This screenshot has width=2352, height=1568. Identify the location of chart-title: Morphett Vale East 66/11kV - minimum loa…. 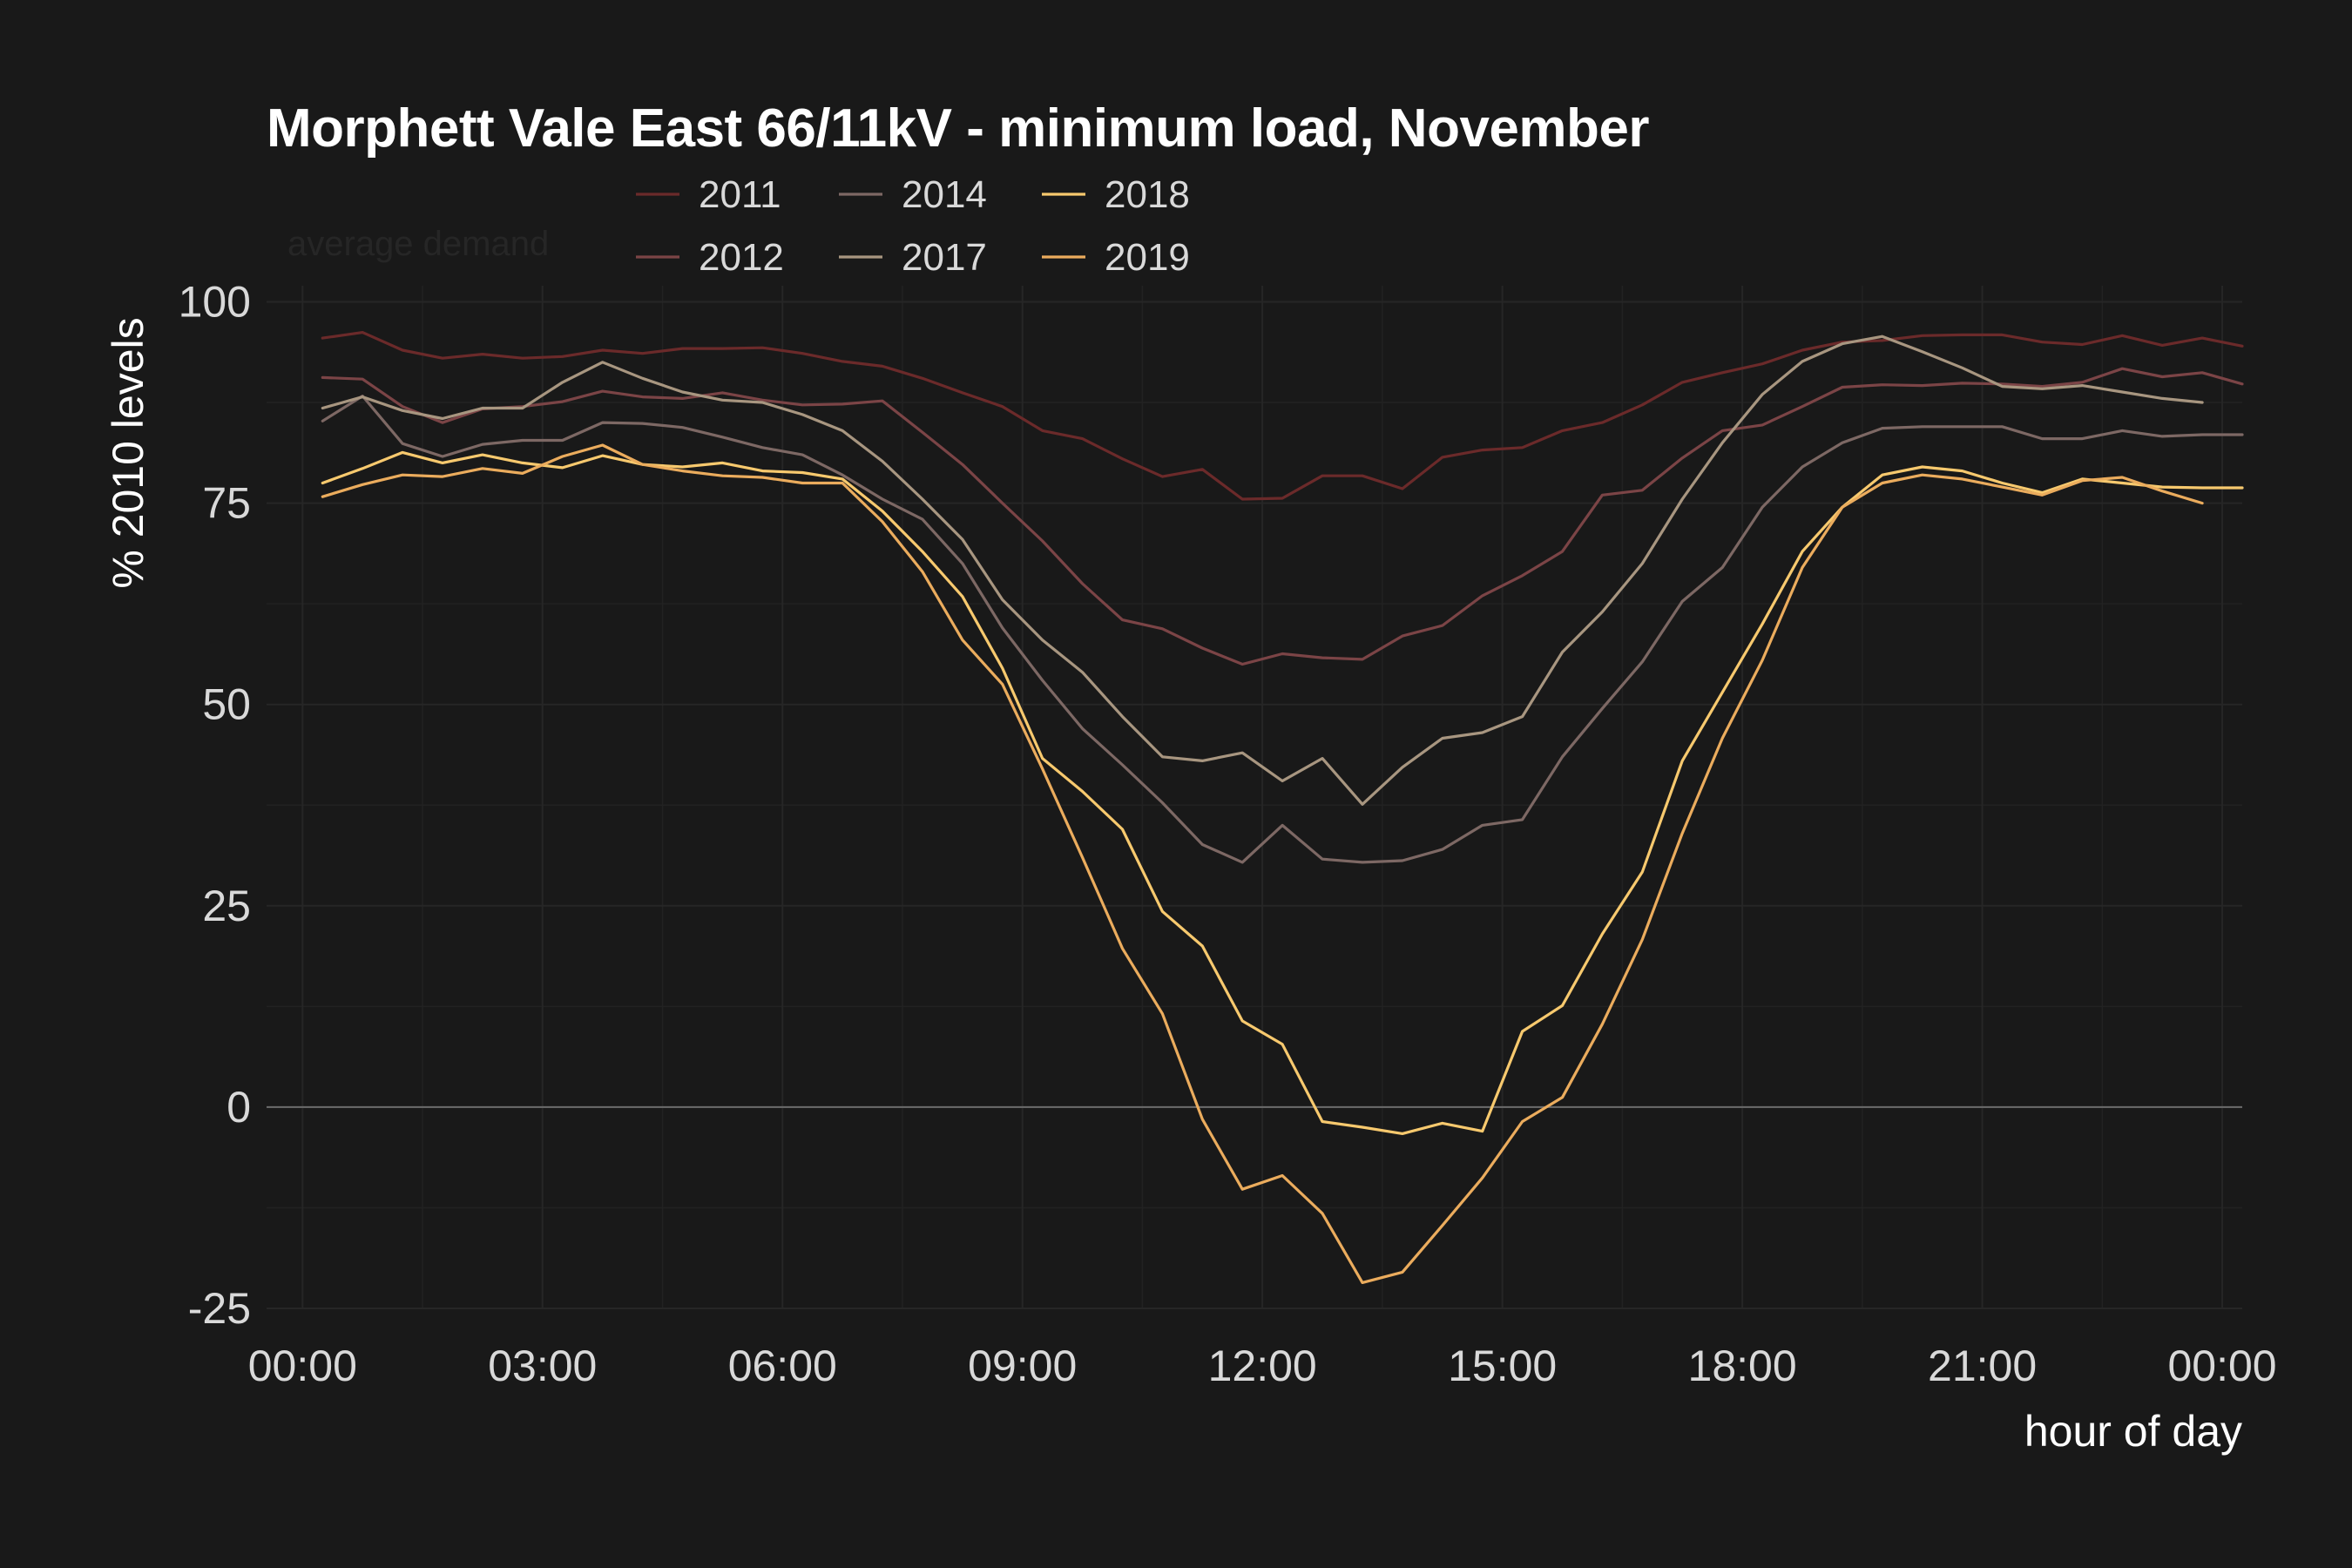
(958, 129).